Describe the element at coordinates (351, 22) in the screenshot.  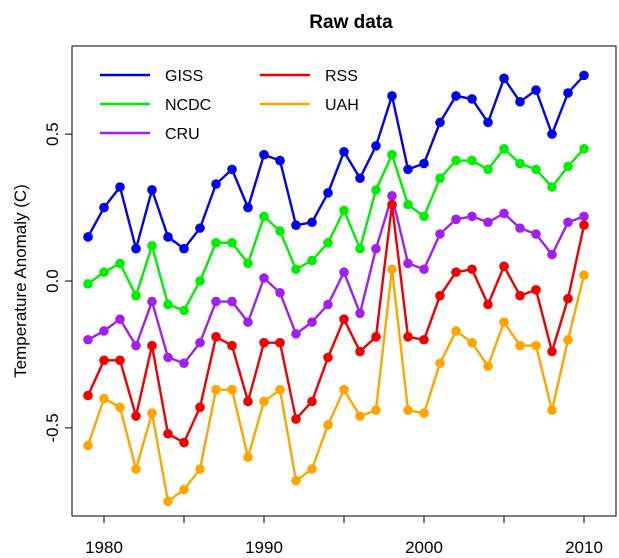
I see `chart-title: Raw data` at that location.